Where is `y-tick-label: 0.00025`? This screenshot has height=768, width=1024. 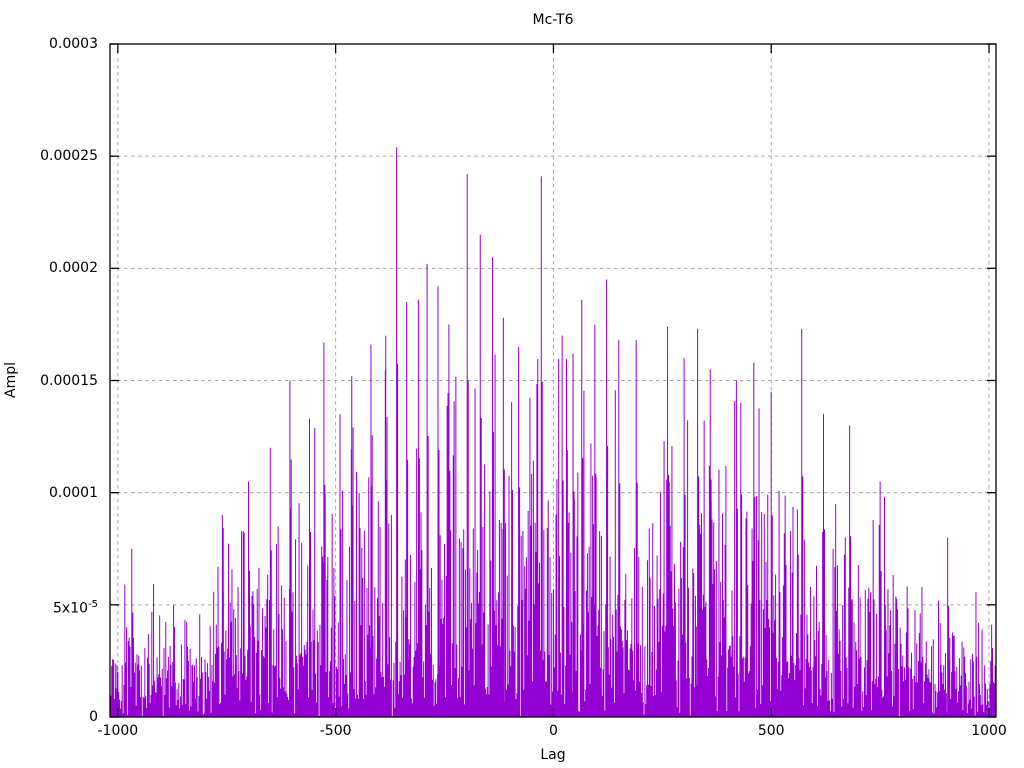
y-tick-label: 0.00025 is located at coordinates (69, 156).